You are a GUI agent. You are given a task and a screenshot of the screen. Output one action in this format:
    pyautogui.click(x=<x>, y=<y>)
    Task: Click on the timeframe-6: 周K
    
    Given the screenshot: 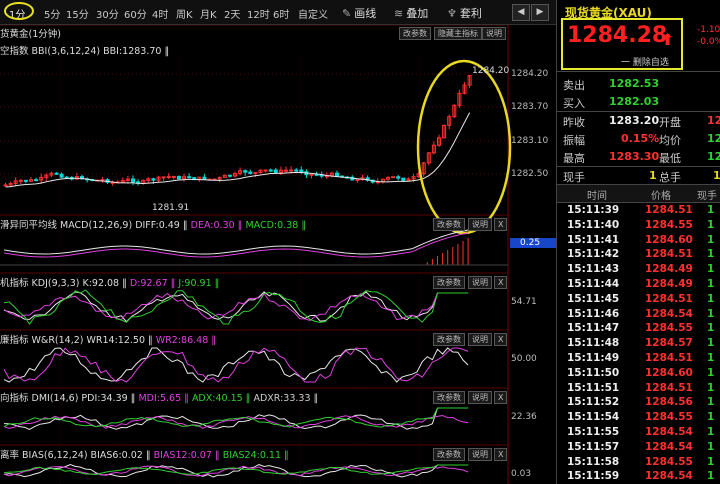 What is the action you would take?
    pyautogui.click(x=184, y=15)
    